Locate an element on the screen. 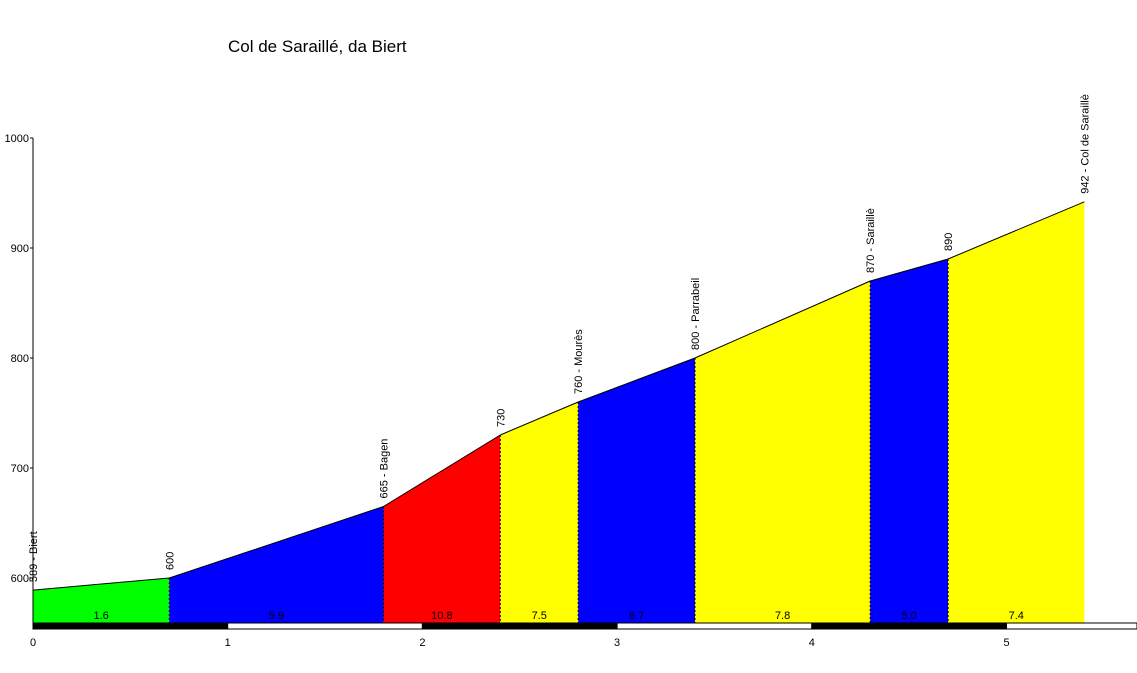 Image resolution: width=1137 pixels, height=673 pixels. gradient-label: 7.8 is located at coordinates (782, 616).